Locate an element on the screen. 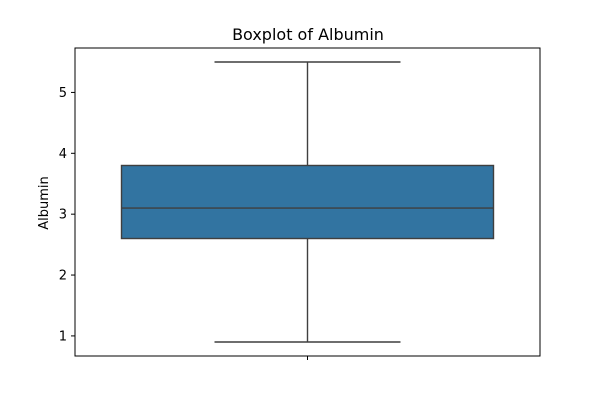  y-tick-label: 5 is located at coordinates (63, 93).